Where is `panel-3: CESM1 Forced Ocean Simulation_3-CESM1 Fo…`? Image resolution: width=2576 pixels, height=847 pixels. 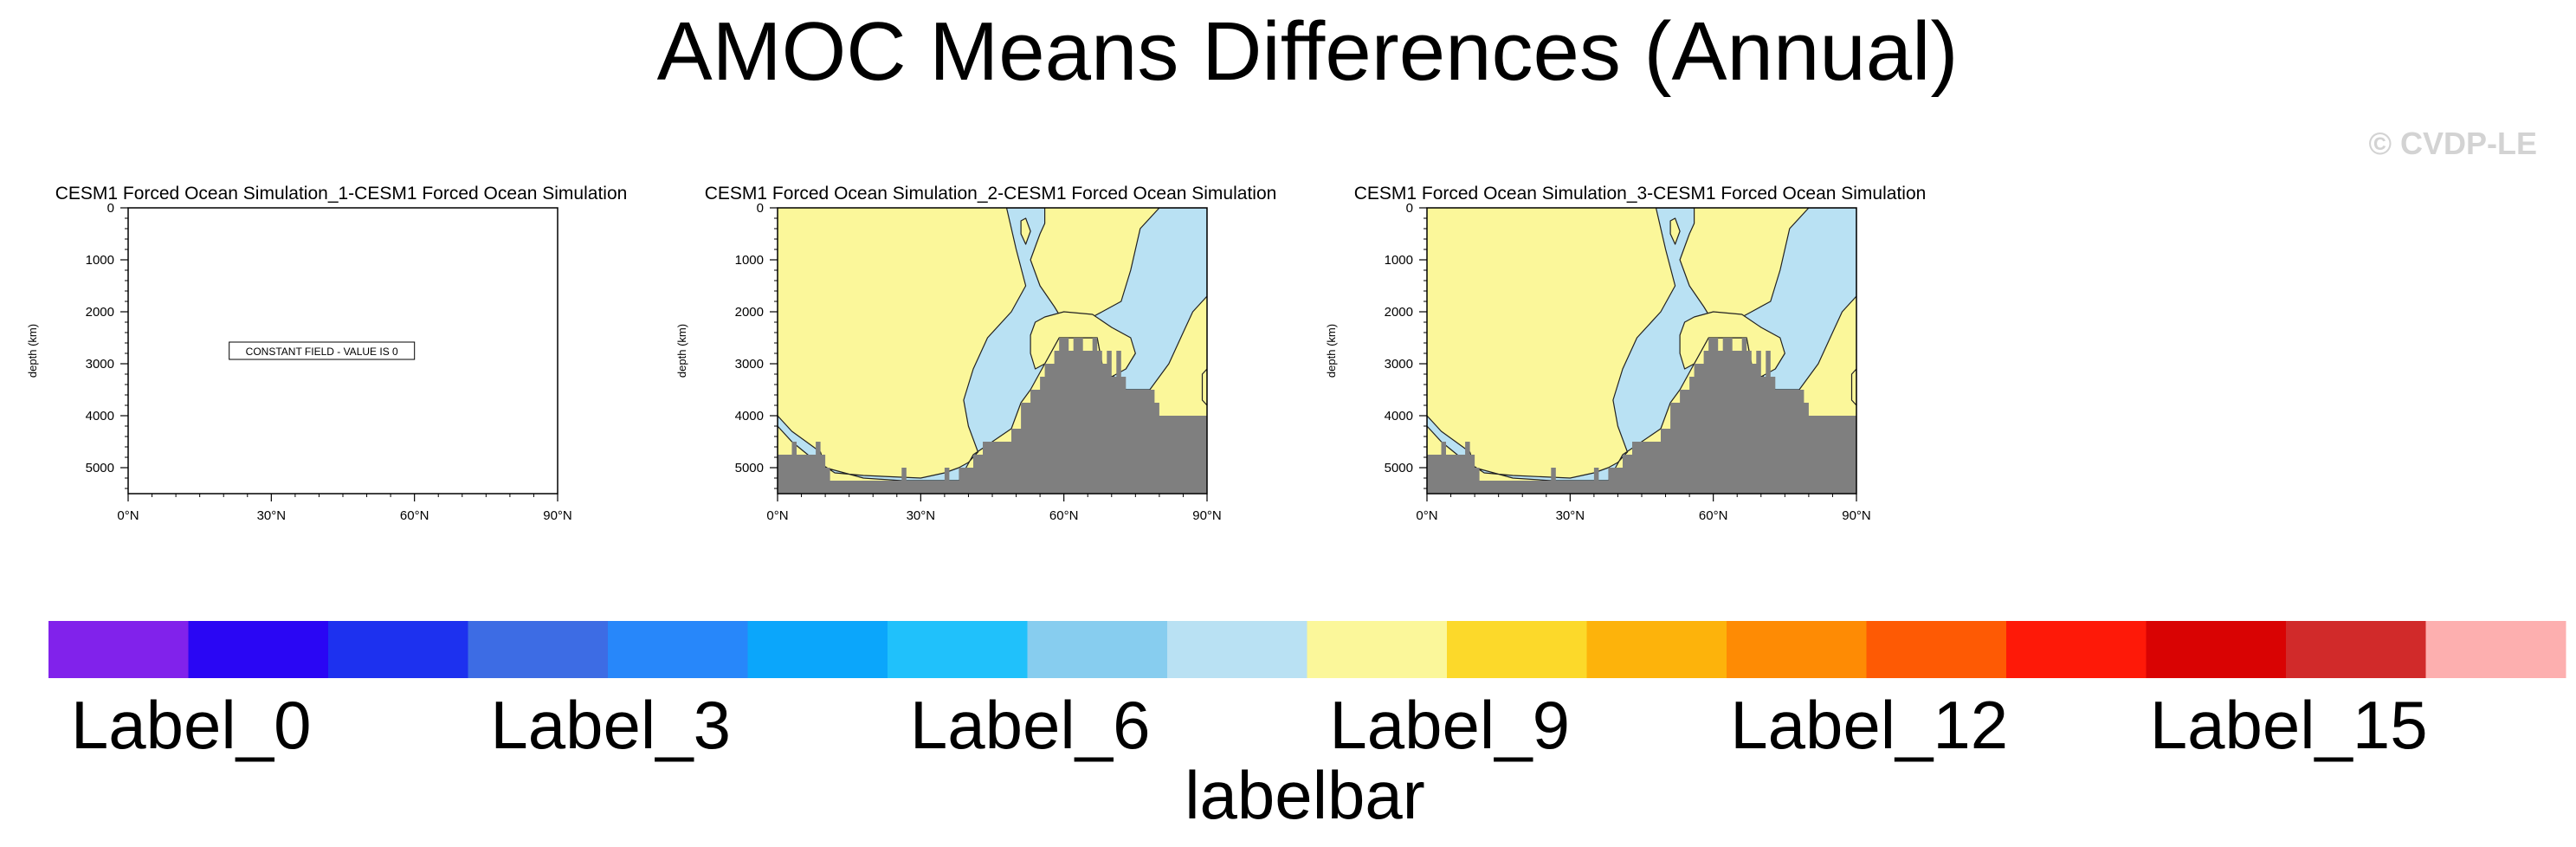
panel-3: CESM1 Forced Ocean Simulation_3-CESM1 Fo… is located at coordinates (1625, 353).